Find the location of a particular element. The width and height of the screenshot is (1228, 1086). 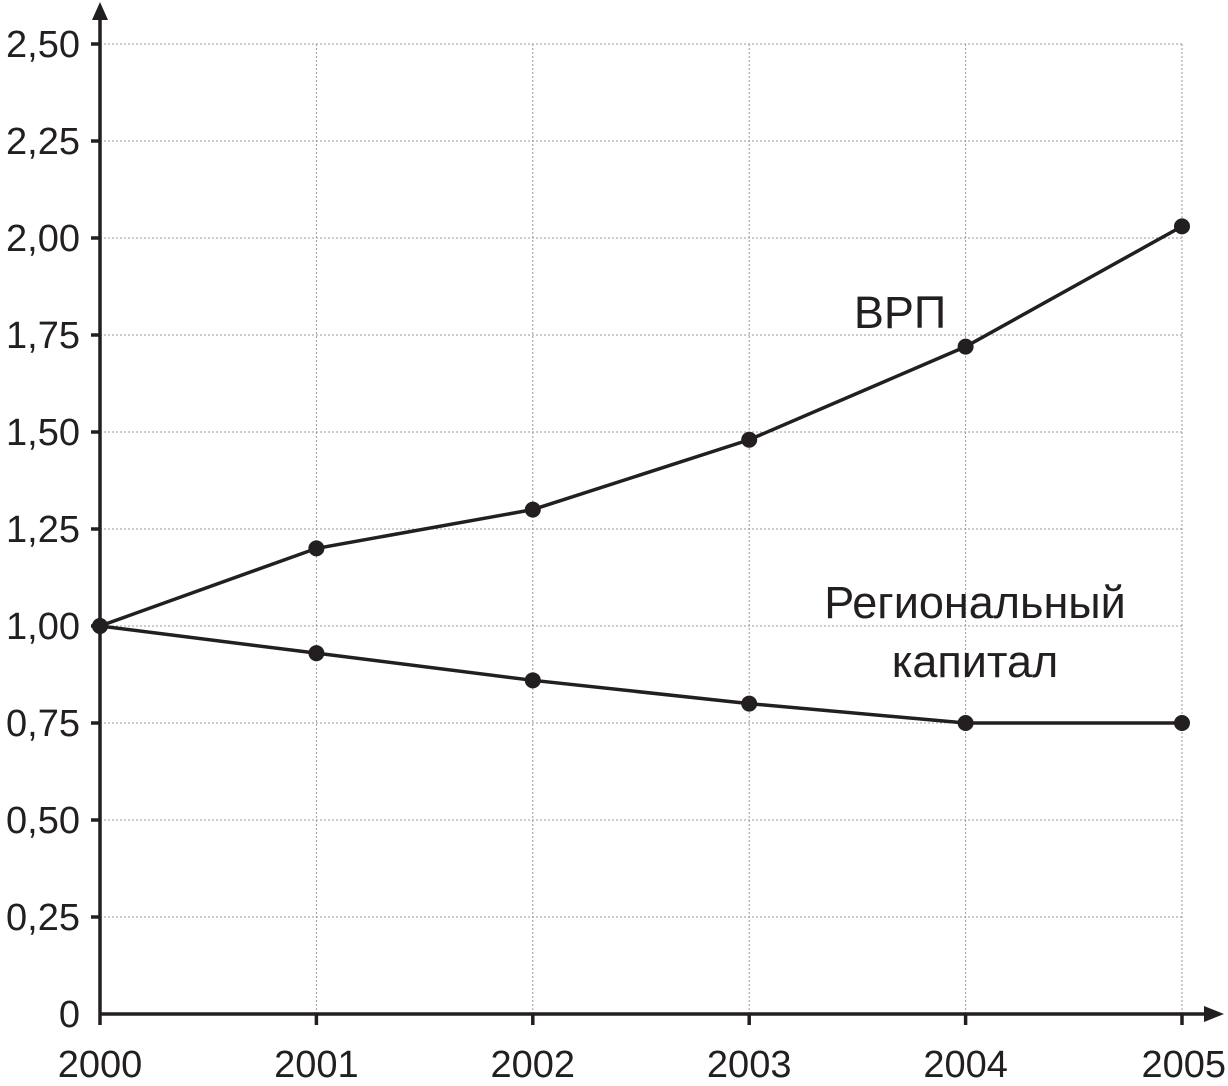

y-axis-arrow is located at coordinates (100, 11).